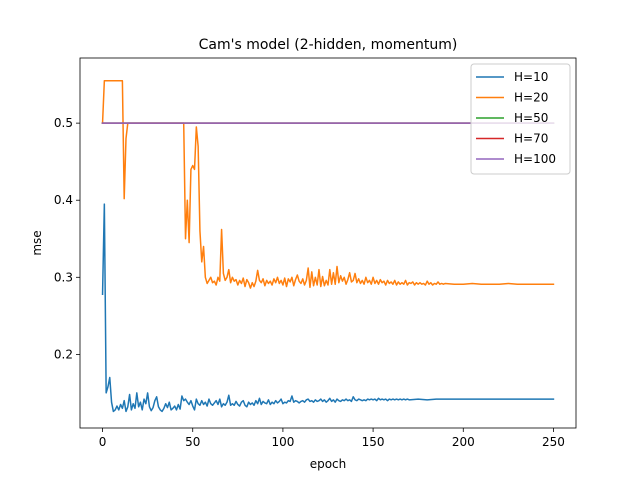 Image resolution: width=640 pixels, height=480 pixels. Describe the element at coordinates (553, 442) in the screenshot. I see `x-tick-label: 250` at that location.